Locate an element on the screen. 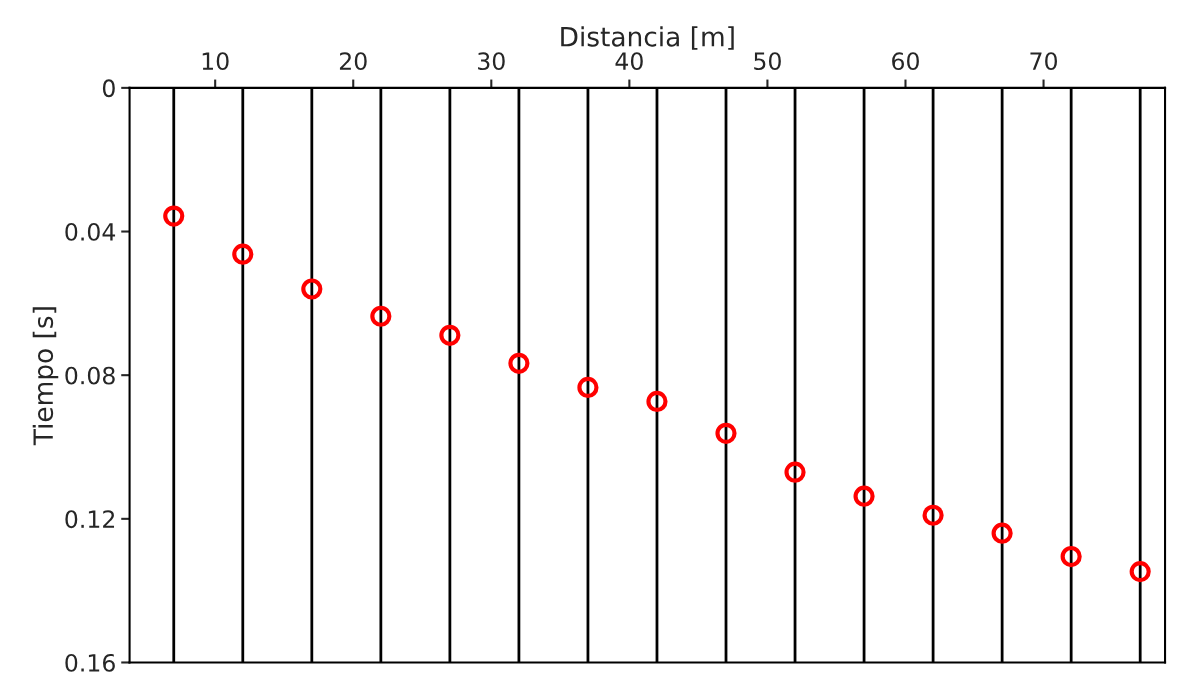 This screenshot has width=1178, height=676. y-tick-label: 0.04 is located at coordinates (90, 231).